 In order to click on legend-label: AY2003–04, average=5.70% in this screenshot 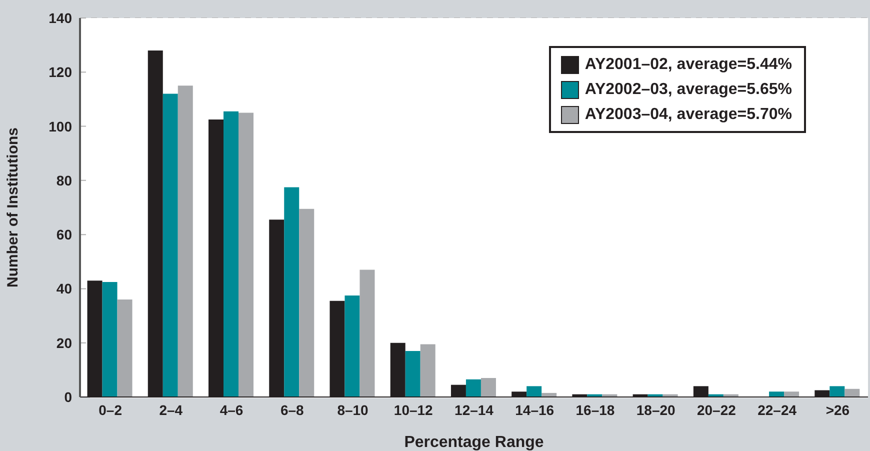, I will do `click(688, 115)`.